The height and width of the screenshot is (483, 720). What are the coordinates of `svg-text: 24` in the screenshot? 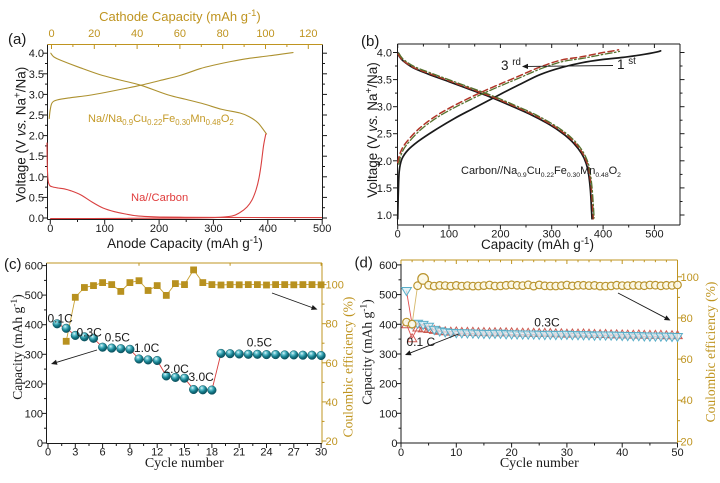 It's located at (266, 453).